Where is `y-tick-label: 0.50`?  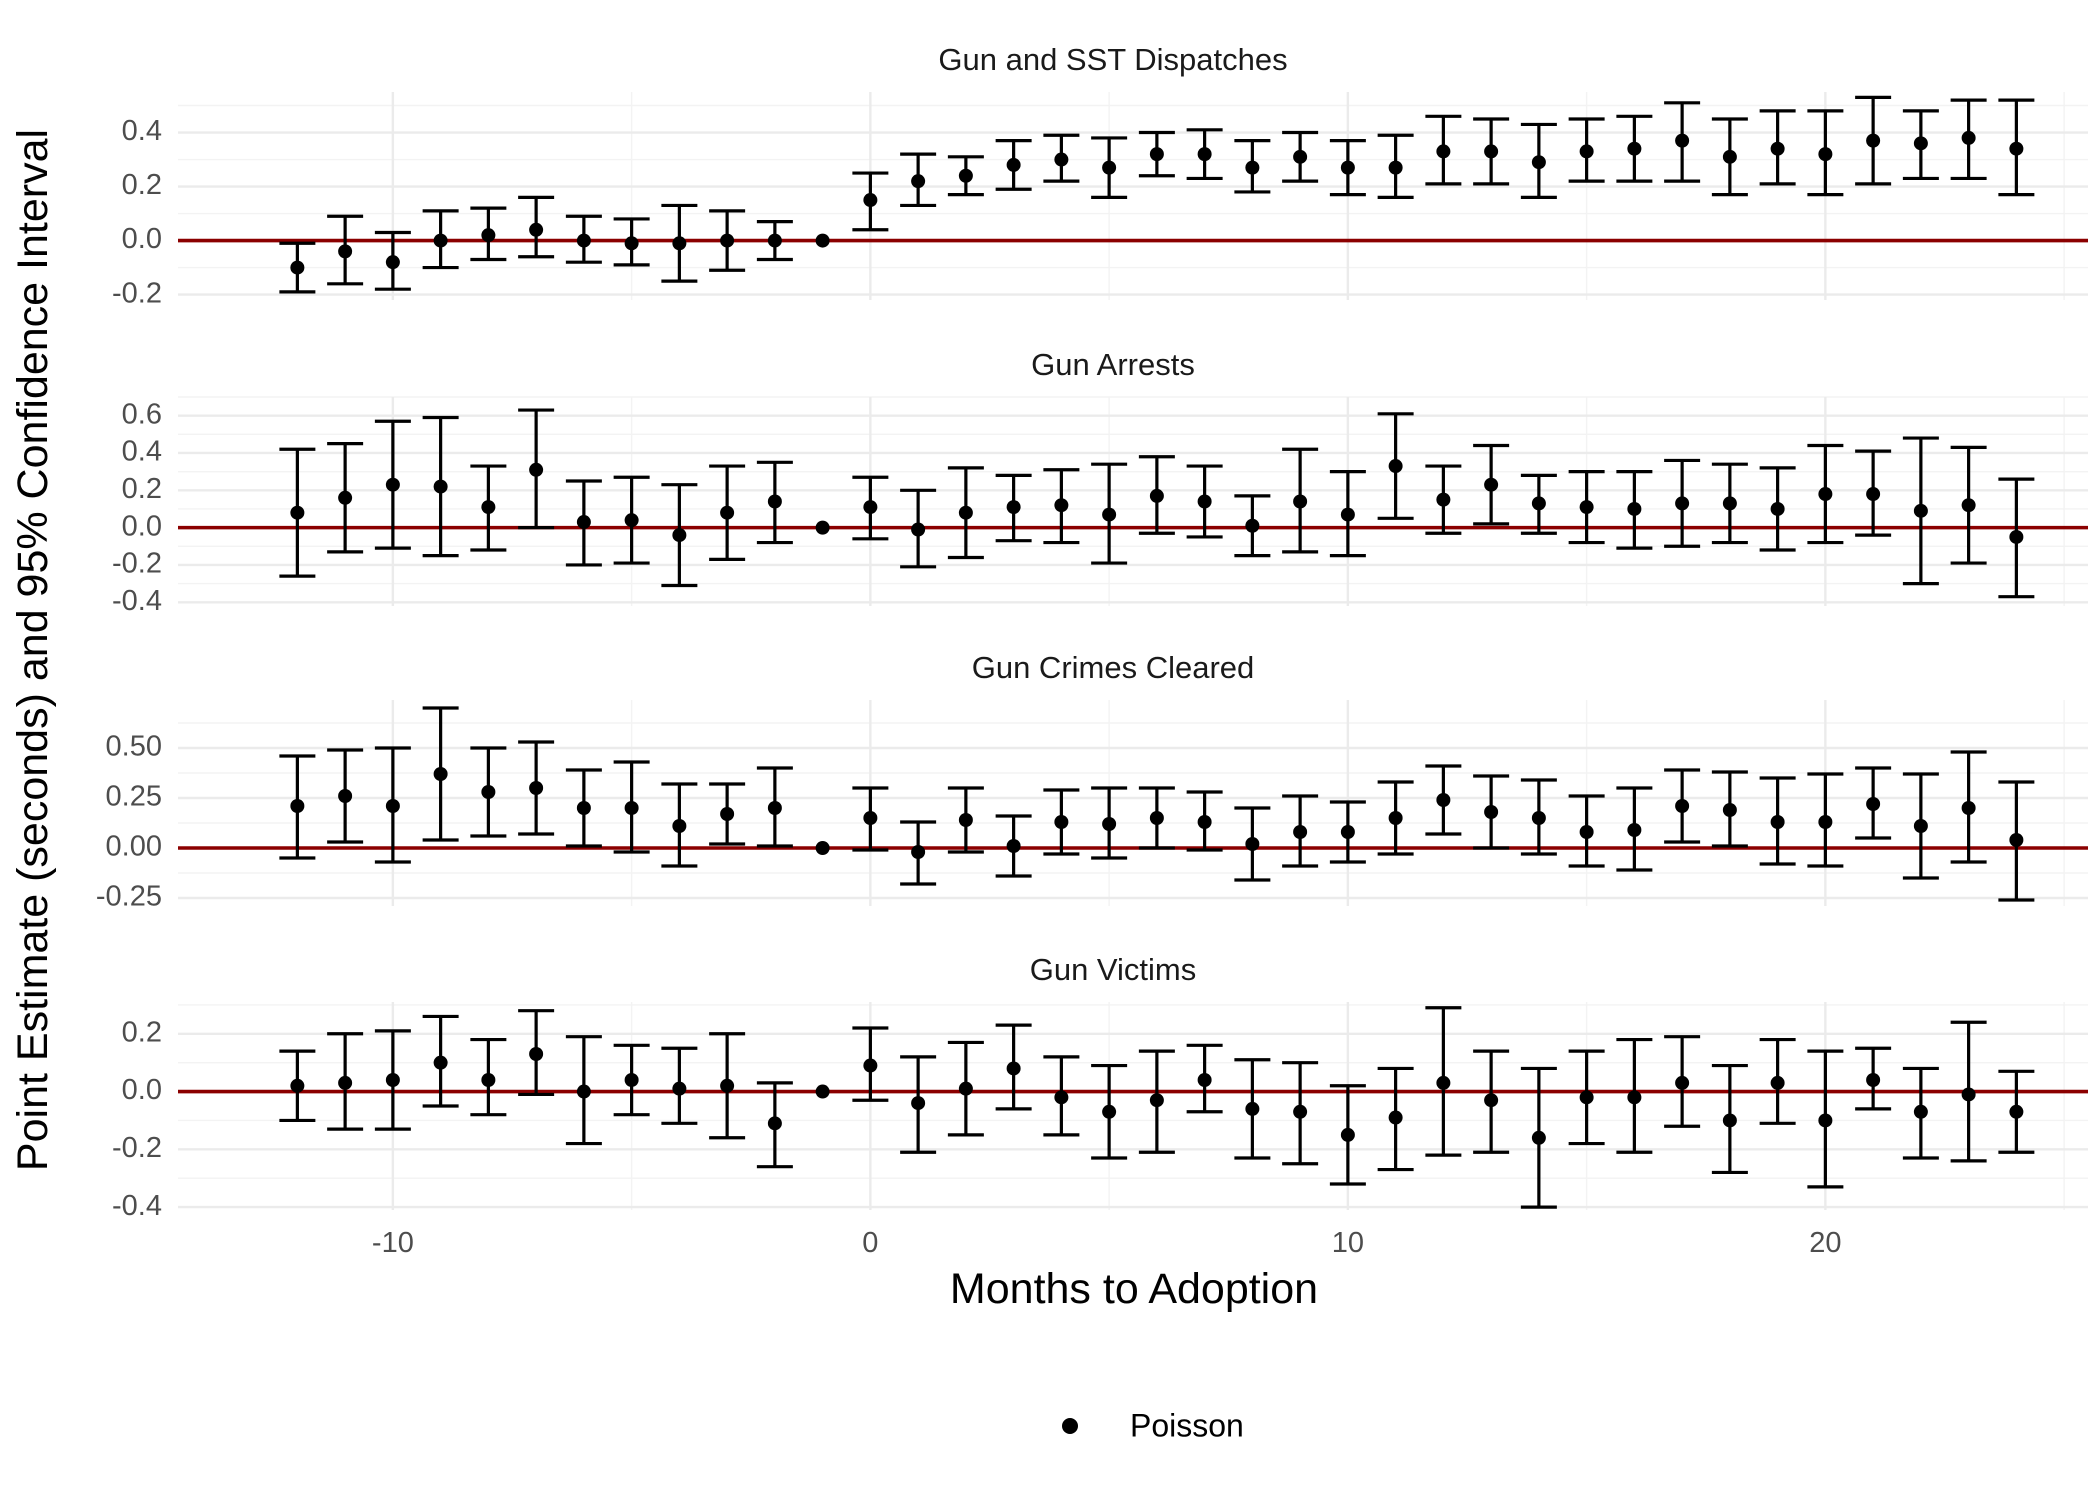
y-tick-label: 0.50 is located at coordinates (134, 747).